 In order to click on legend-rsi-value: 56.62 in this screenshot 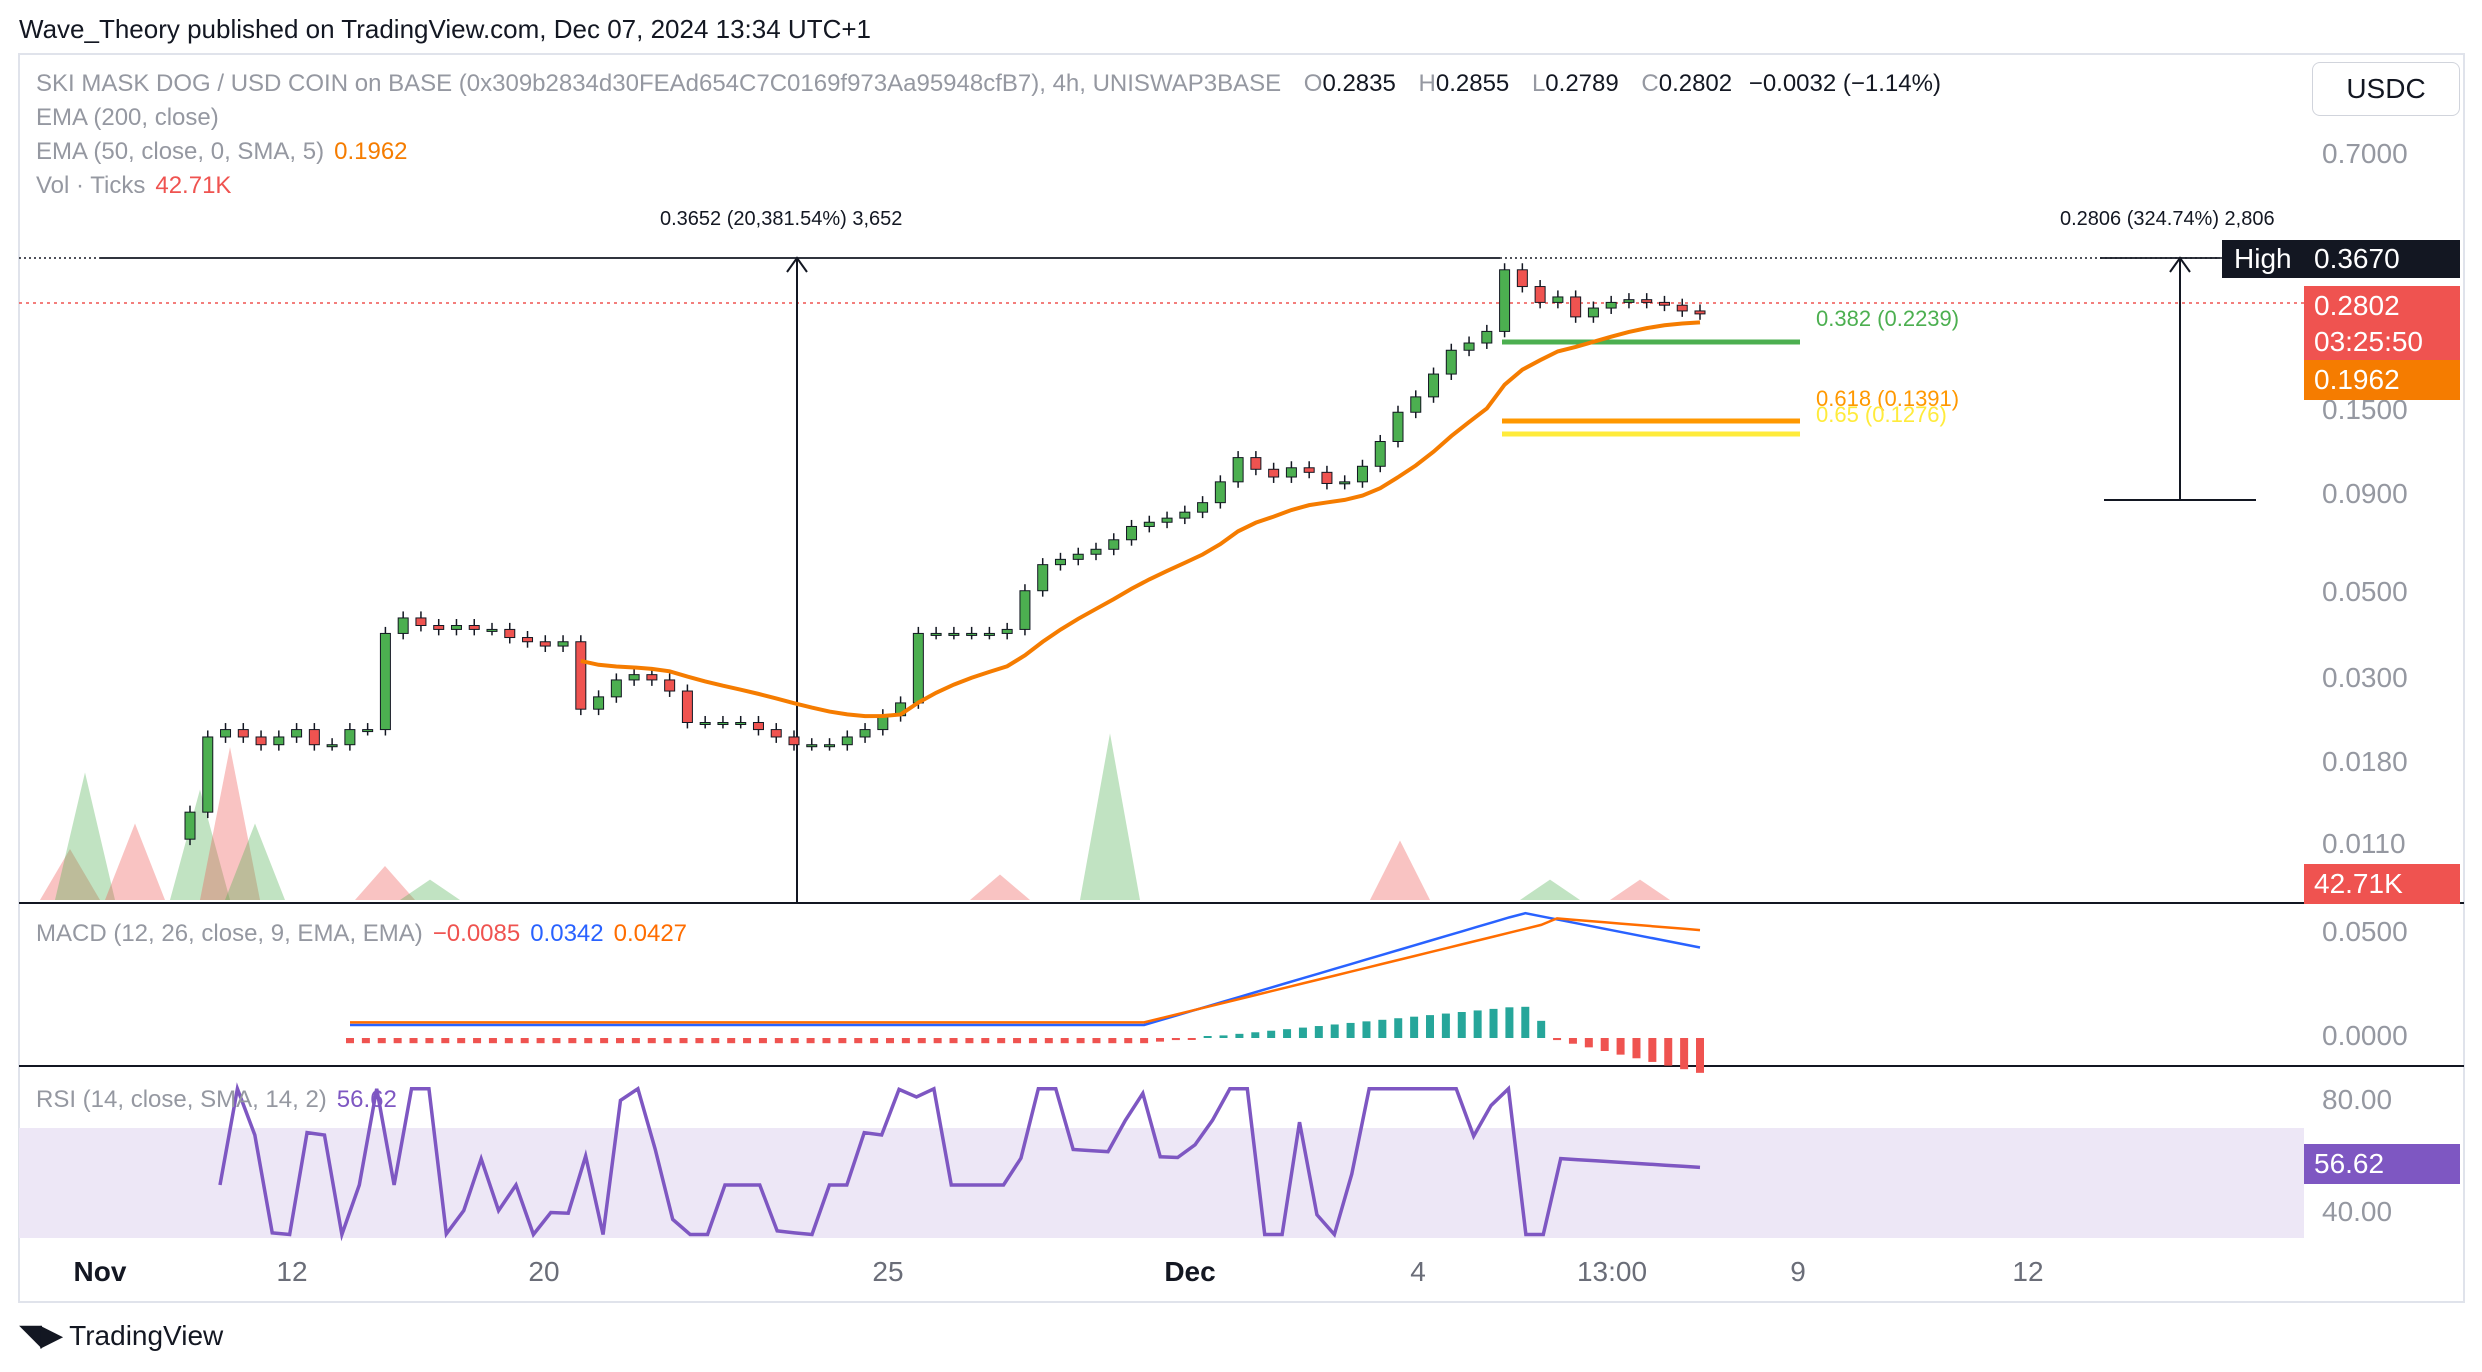, I will do `click(366, 1099)`.